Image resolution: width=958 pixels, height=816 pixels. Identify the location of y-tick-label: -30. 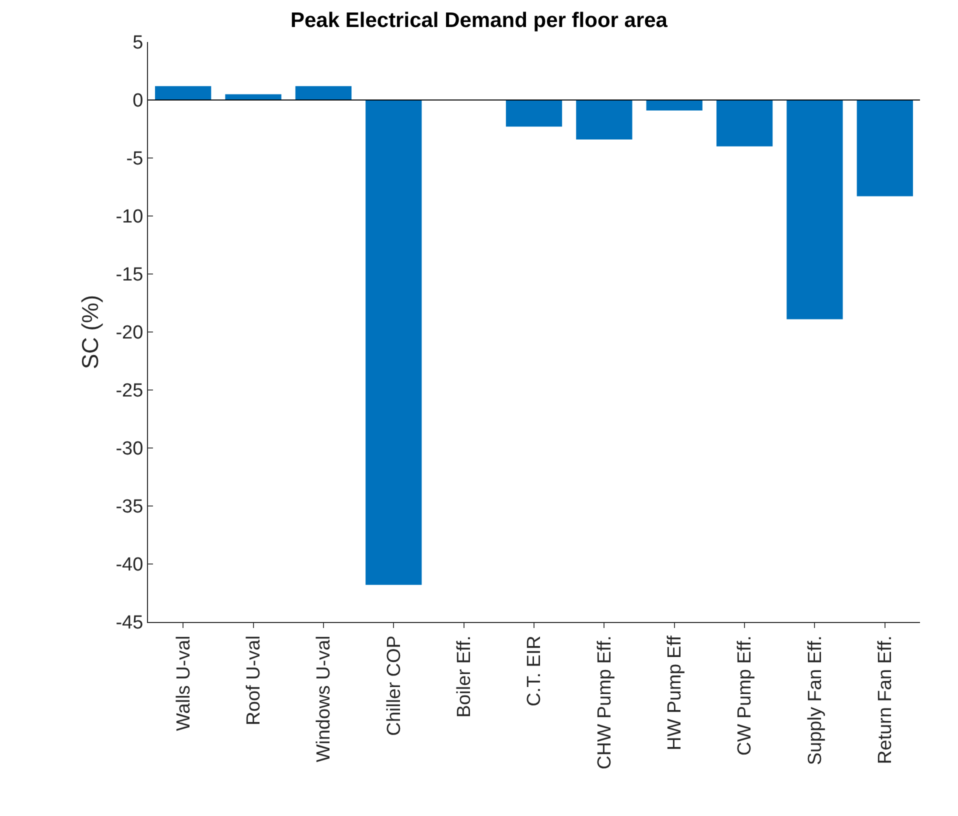
(130, 449).